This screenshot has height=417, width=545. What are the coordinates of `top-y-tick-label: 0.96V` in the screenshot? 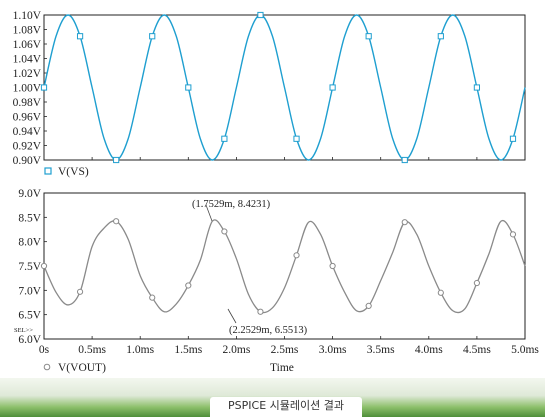 It's located at (27, 118).